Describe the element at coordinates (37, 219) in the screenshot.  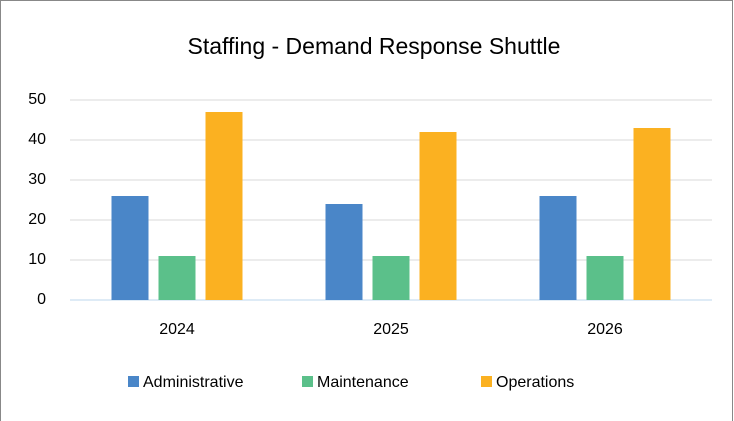
I see `y-tick-label: 20` at that location.